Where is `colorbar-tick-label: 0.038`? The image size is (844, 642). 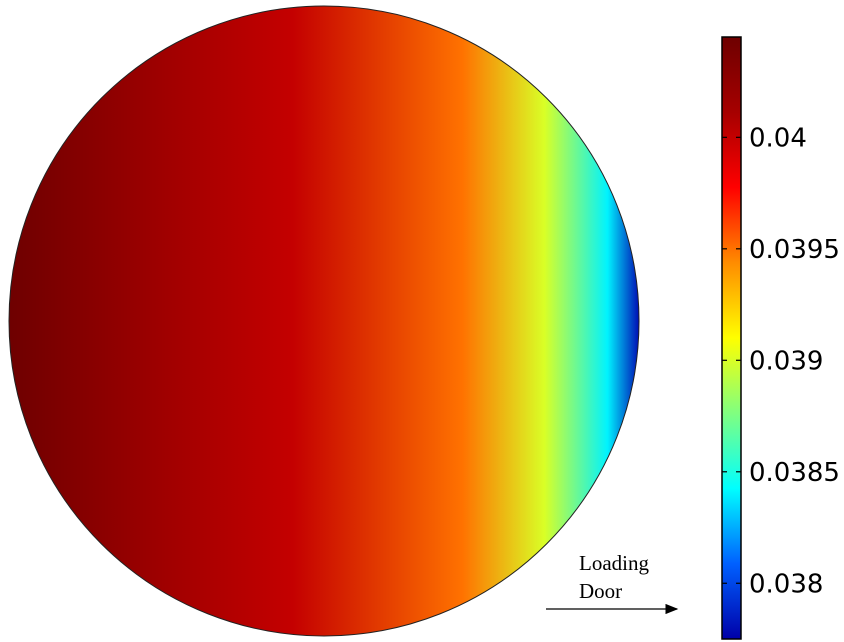
colorbar-tick-label: 0.038 is located at coordinates (786, 584).